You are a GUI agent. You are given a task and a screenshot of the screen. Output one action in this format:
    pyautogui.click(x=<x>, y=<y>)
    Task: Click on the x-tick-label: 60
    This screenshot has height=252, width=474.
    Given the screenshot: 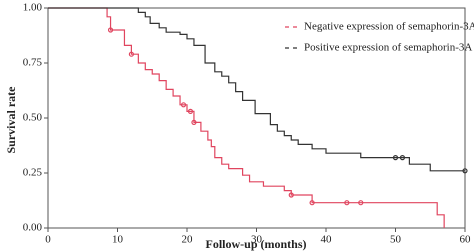 What is the action you would take?
    pyautogui.click(x=466, y=240)
    